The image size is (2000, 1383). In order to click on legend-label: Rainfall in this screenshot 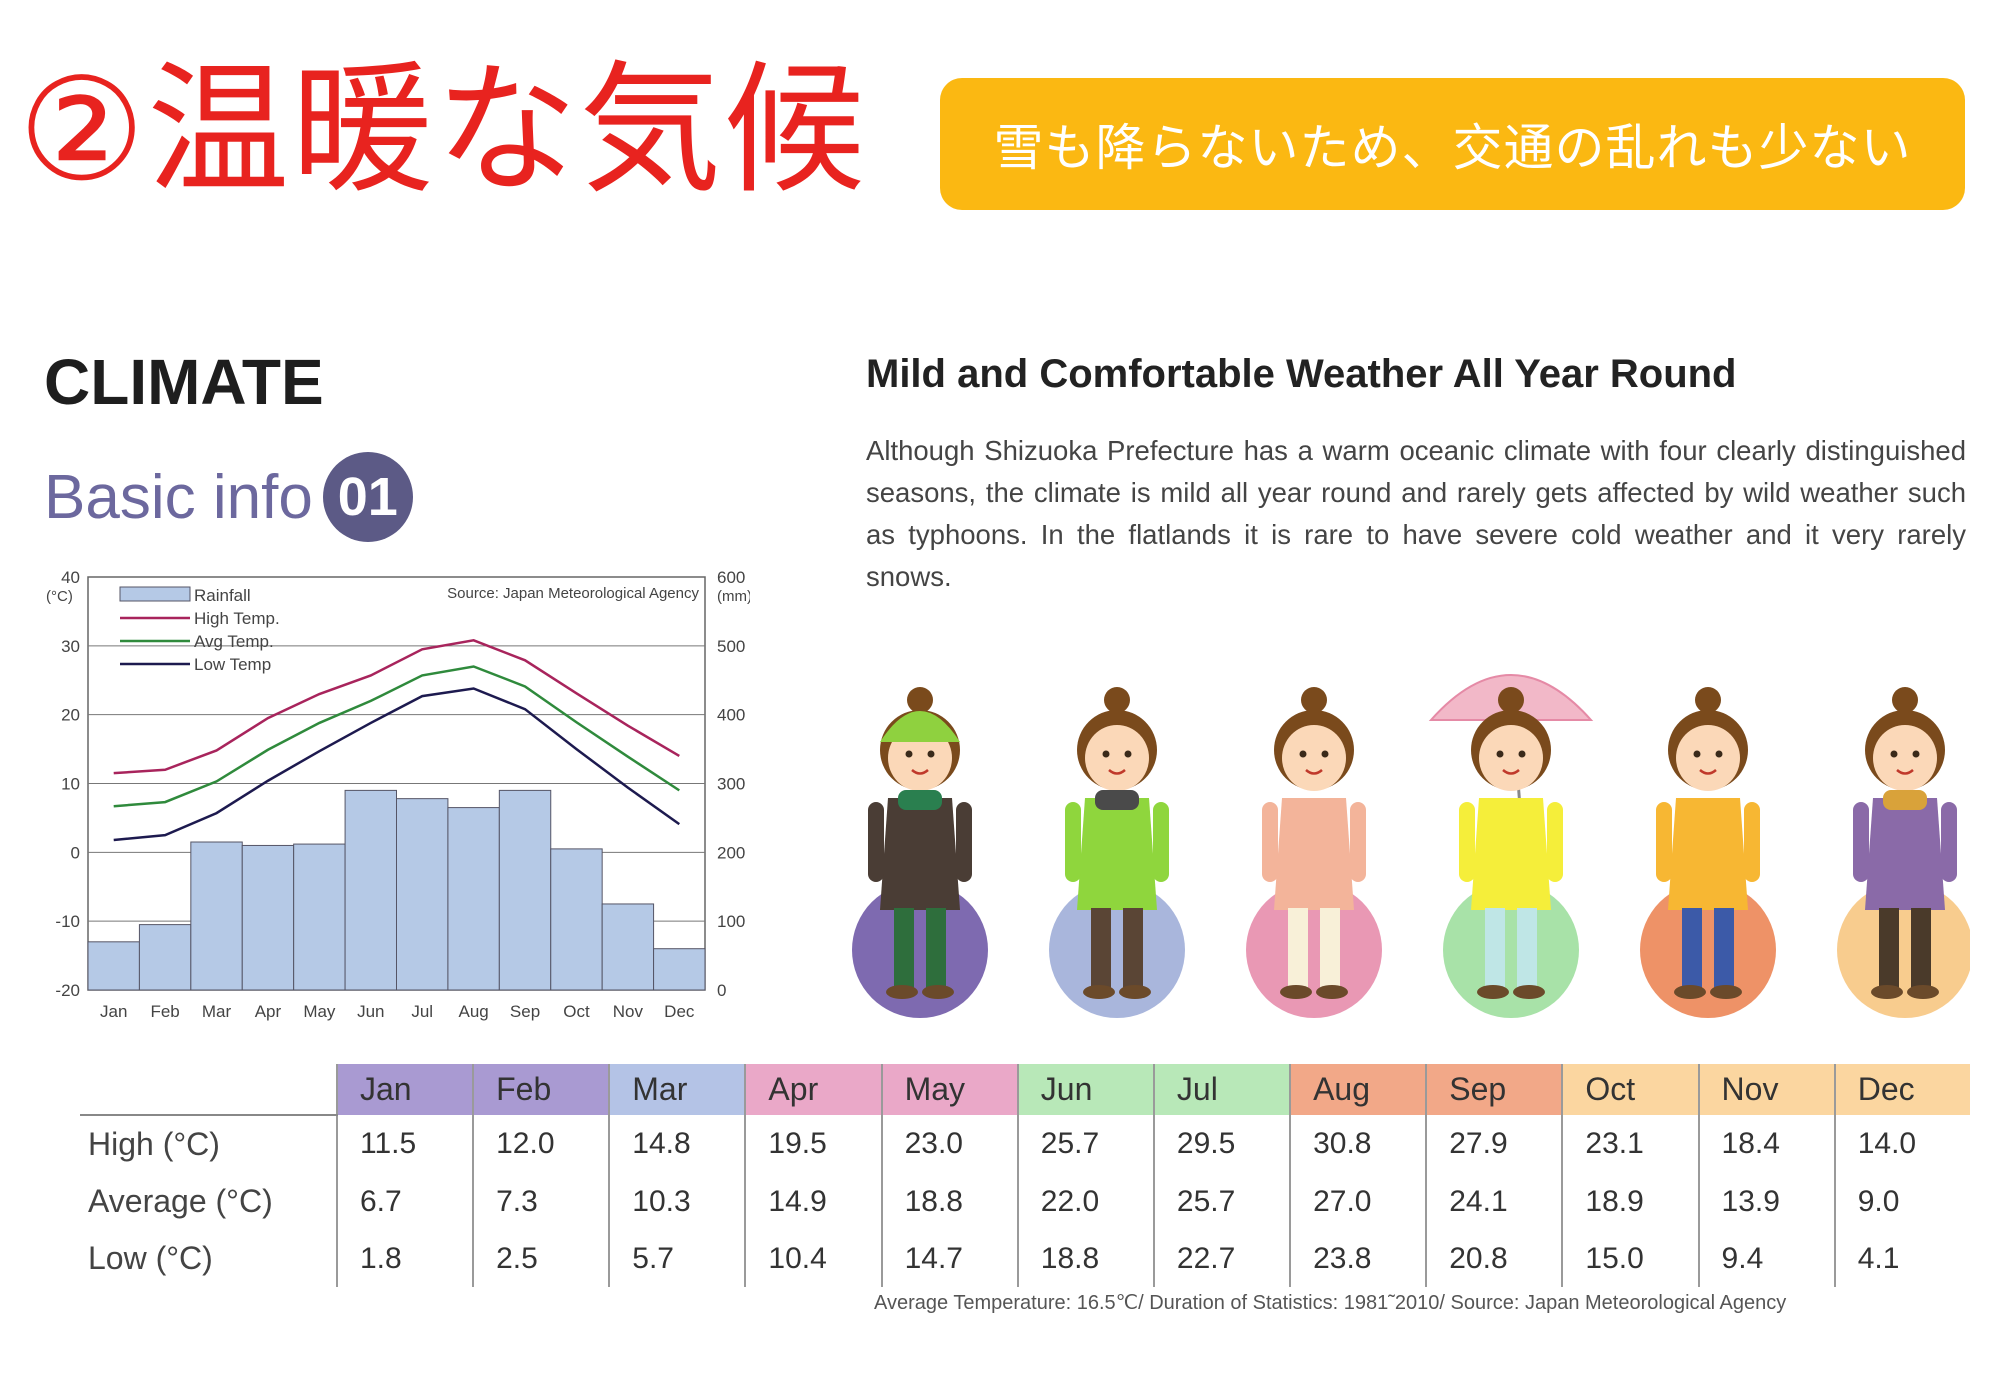, I will do `click(222, 595)`.